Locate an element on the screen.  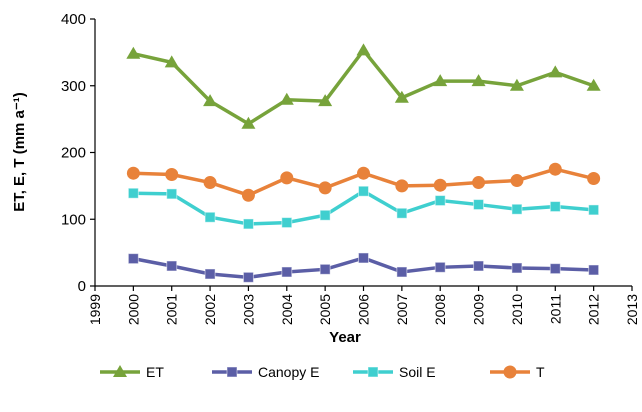
x-tick-label: 2002 is located at coordinates (210, 309).